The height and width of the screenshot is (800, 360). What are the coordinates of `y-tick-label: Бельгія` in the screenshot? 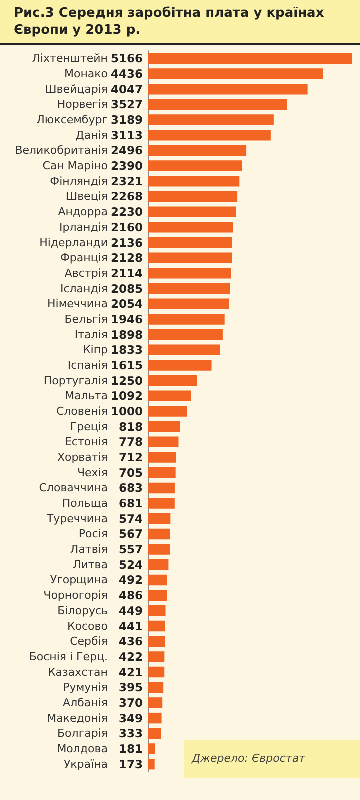 It's located at (86, 319).